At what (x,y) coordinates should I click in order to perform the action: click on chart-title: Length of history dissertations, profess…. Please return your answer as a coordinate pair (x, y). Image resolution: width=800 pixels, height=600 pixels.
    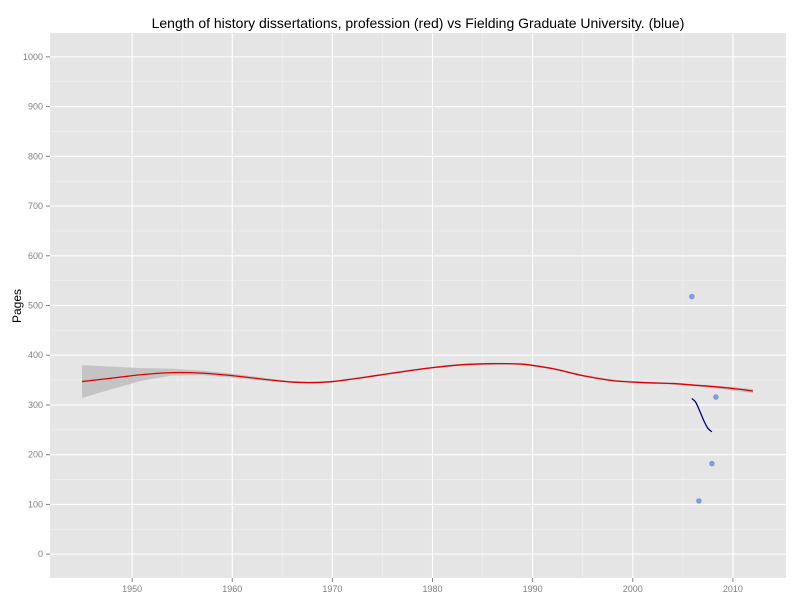
    Looking at the image, I should click on (418, 23).